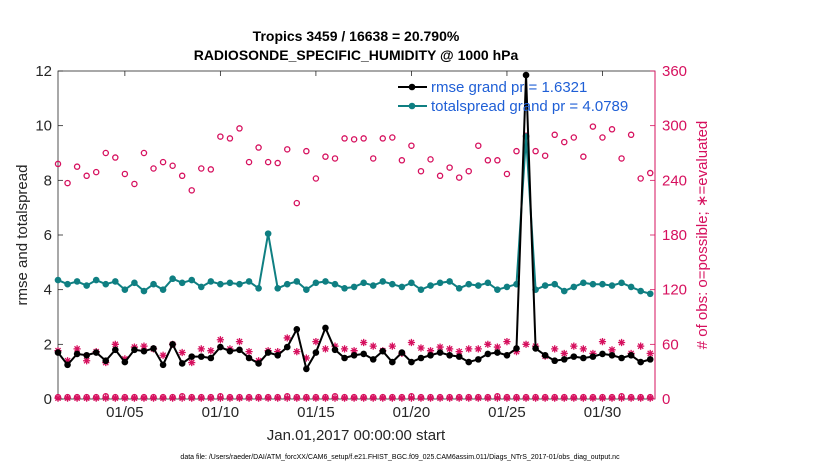  Describe the element at coordinates (412, 106) in the screenshot. I see `legend-spread-marker` at that location.